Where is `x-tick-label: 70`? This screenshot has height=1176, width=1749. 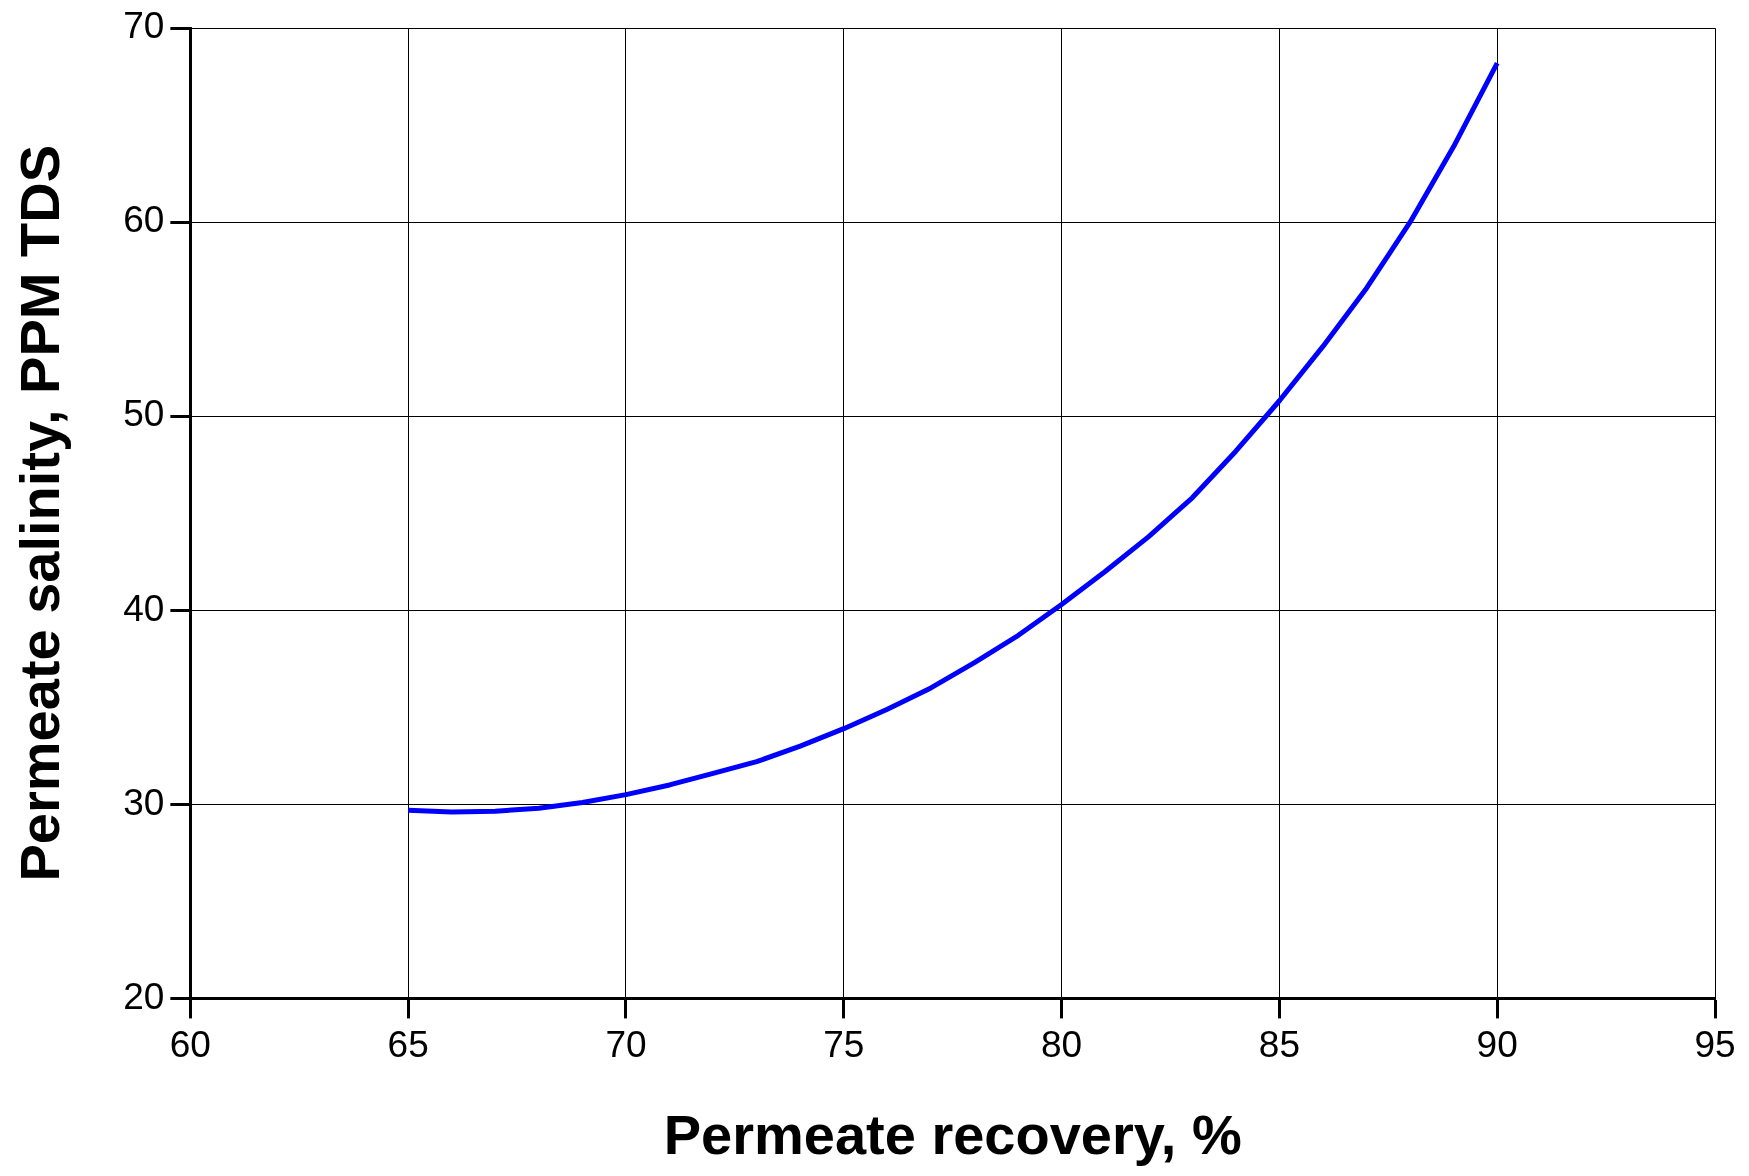
x-tick-label: 70 is located at coordinates (626, 1044).